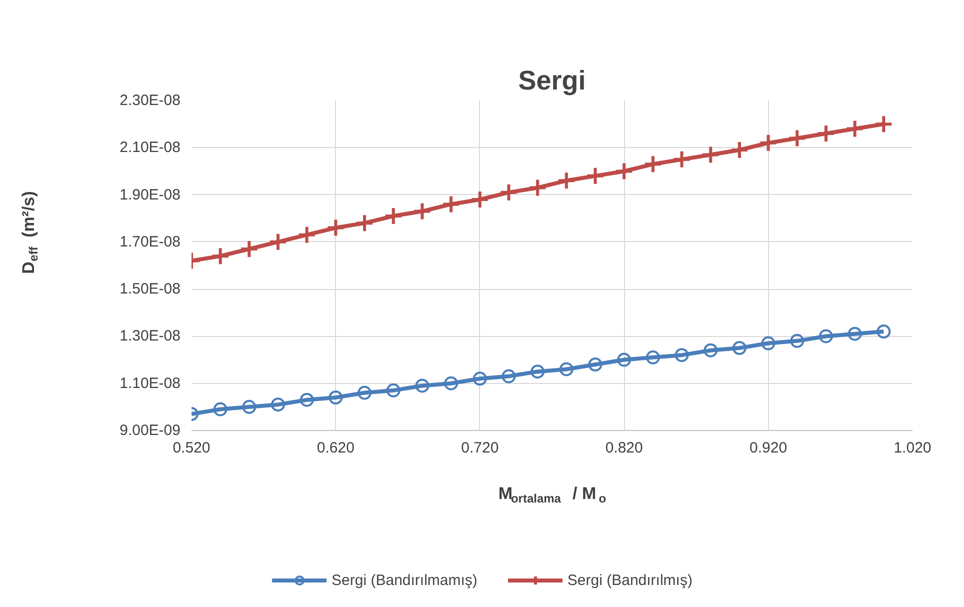 The image size is (964, 607). Describe the element at coordinates (150, 383) in the screenshot. I see `y-tick-label: 1.10E-08` at that location.